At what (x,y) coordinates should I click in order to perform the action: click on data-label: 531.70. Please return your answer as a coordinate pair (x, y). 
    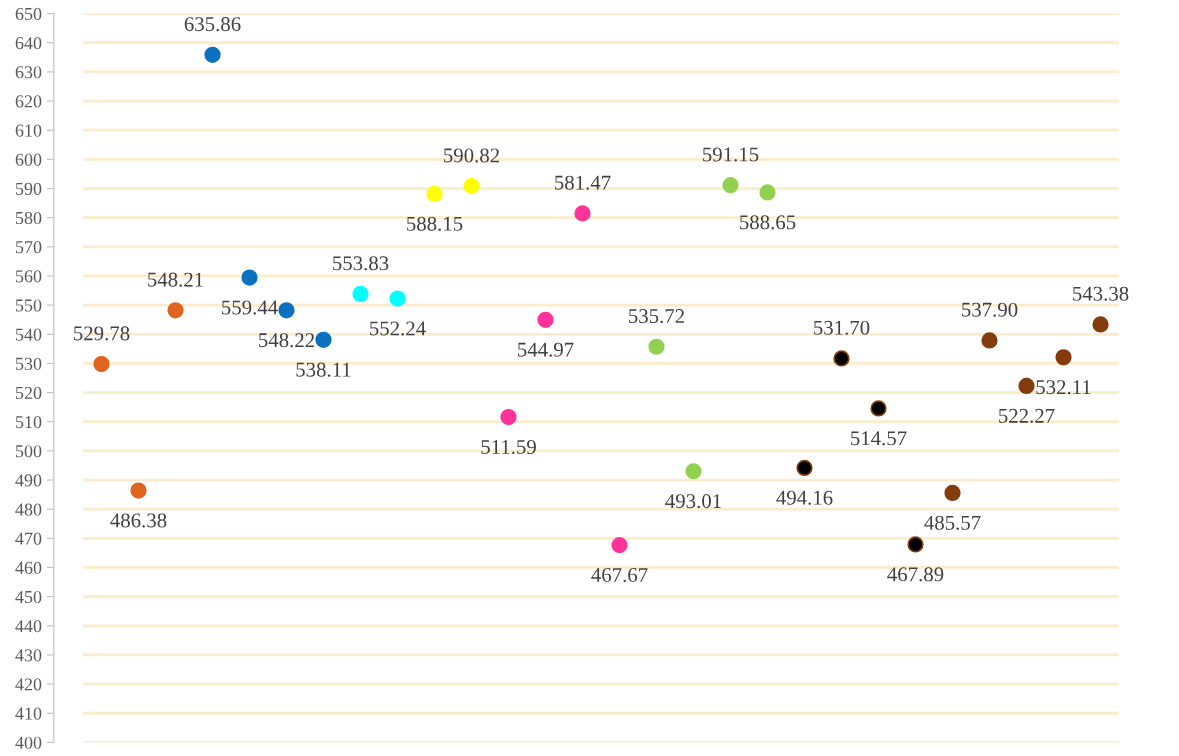
    Looking at the image, I should click on (842, 327).